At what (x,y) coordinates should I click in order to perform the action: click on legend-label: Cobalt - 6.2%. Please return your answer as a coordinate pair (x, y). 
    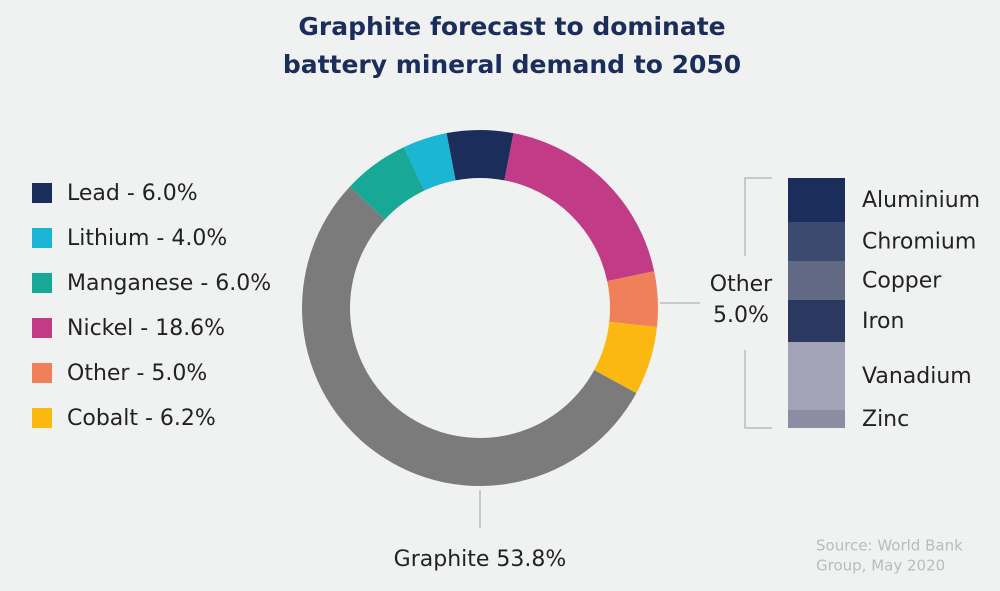
    Looking at the image, I should click on (141, 418).